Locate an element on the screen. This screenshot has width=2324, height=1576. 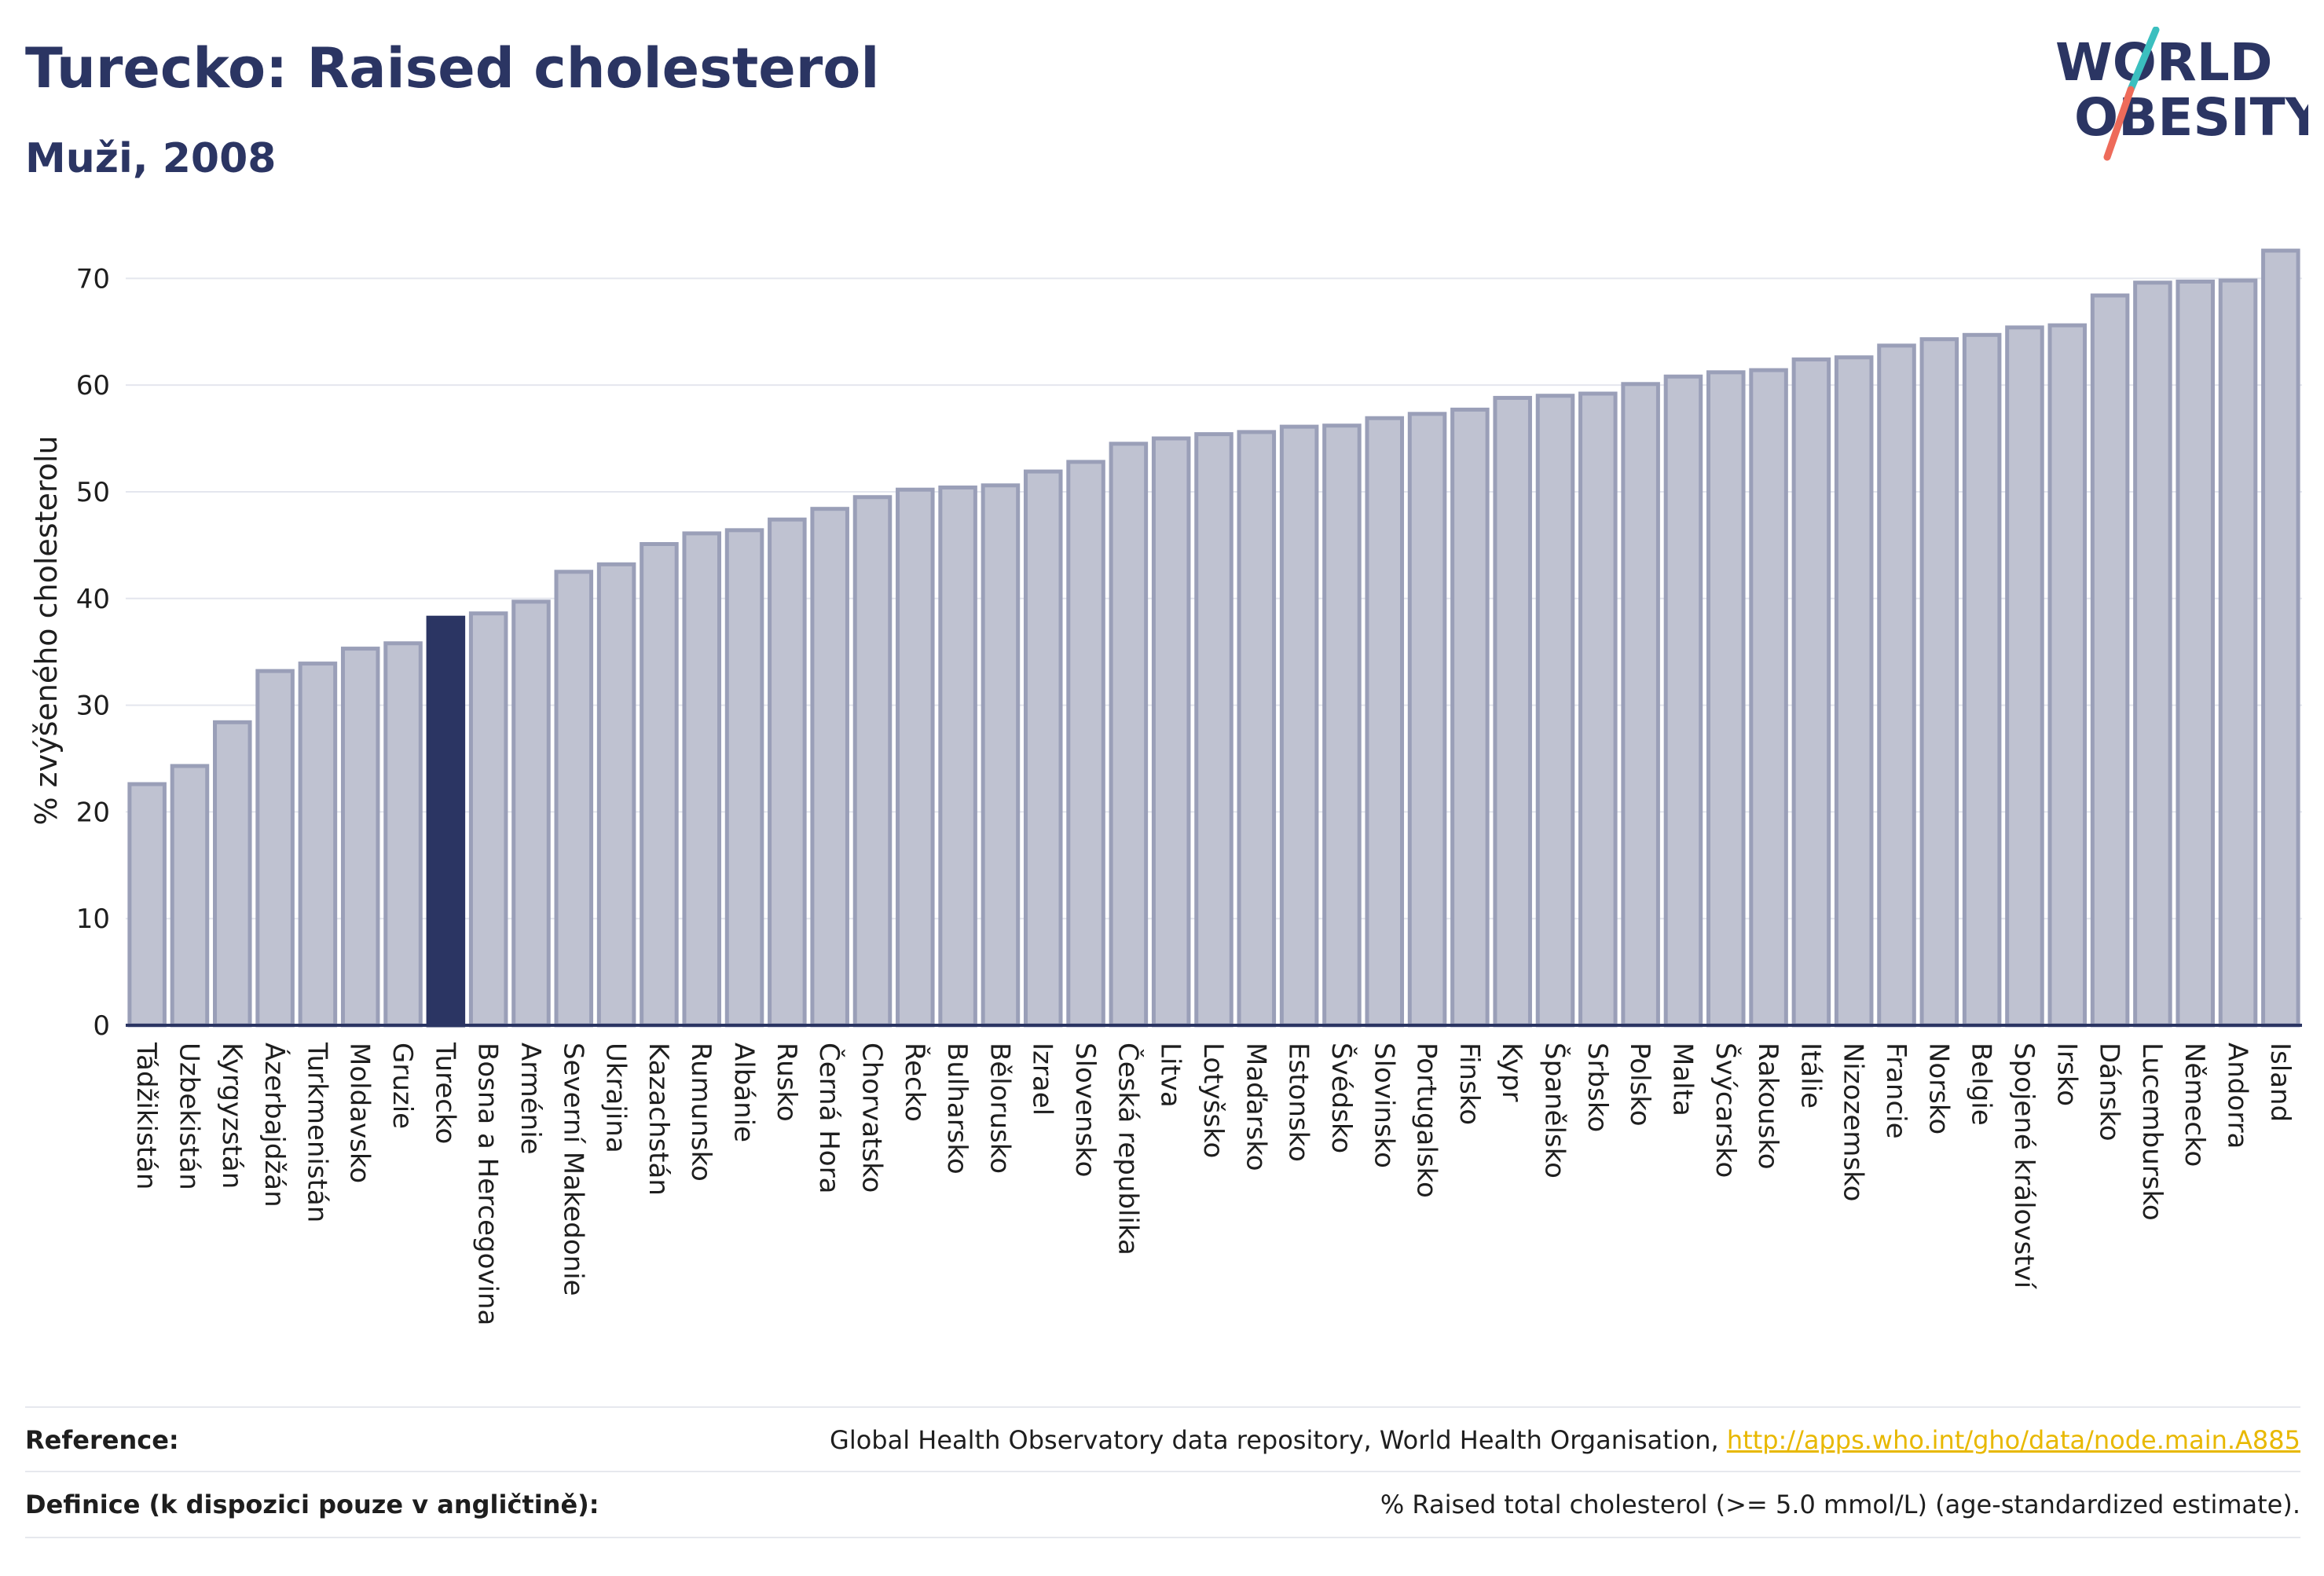
x-tick-label: Belgie is located at coordinates (1981, 1084).